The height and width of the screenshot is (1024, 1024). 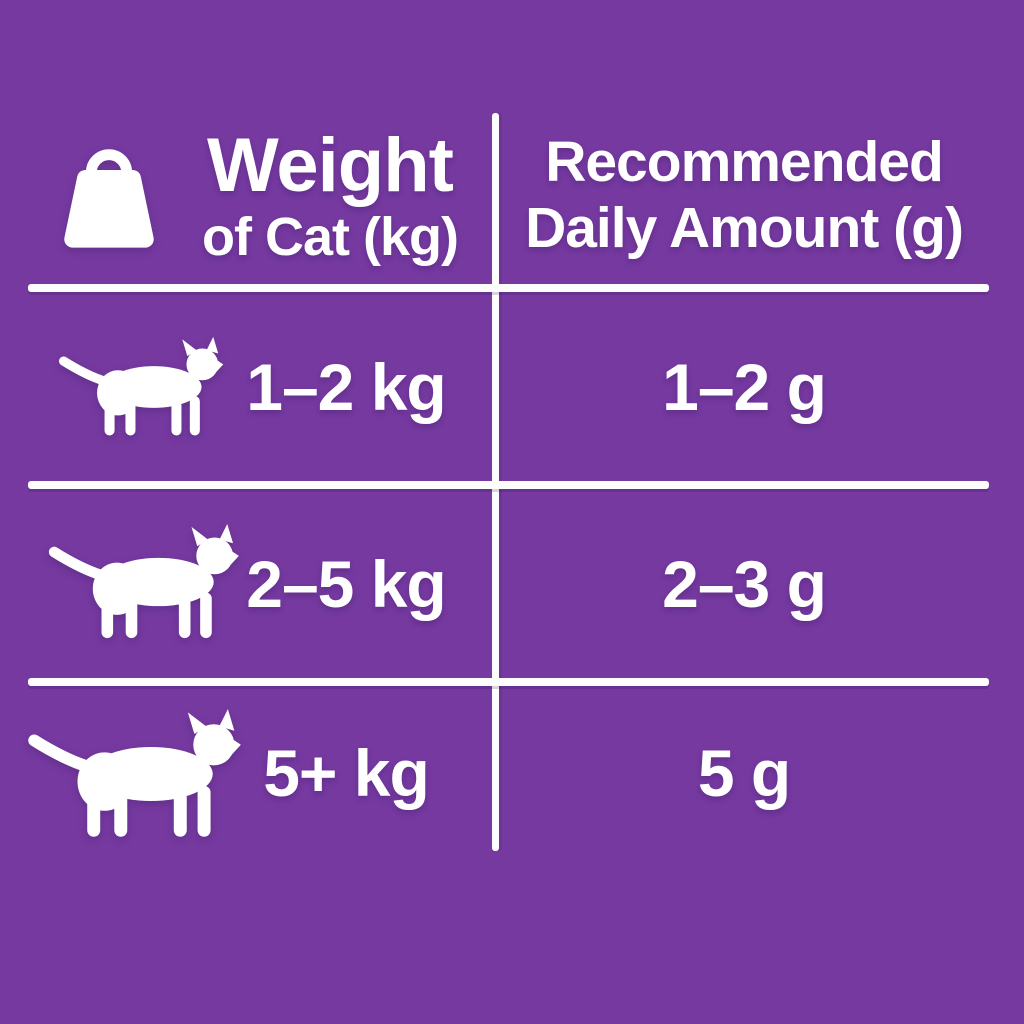 I want to click on row-divider-header, so click(x=508, y=288).